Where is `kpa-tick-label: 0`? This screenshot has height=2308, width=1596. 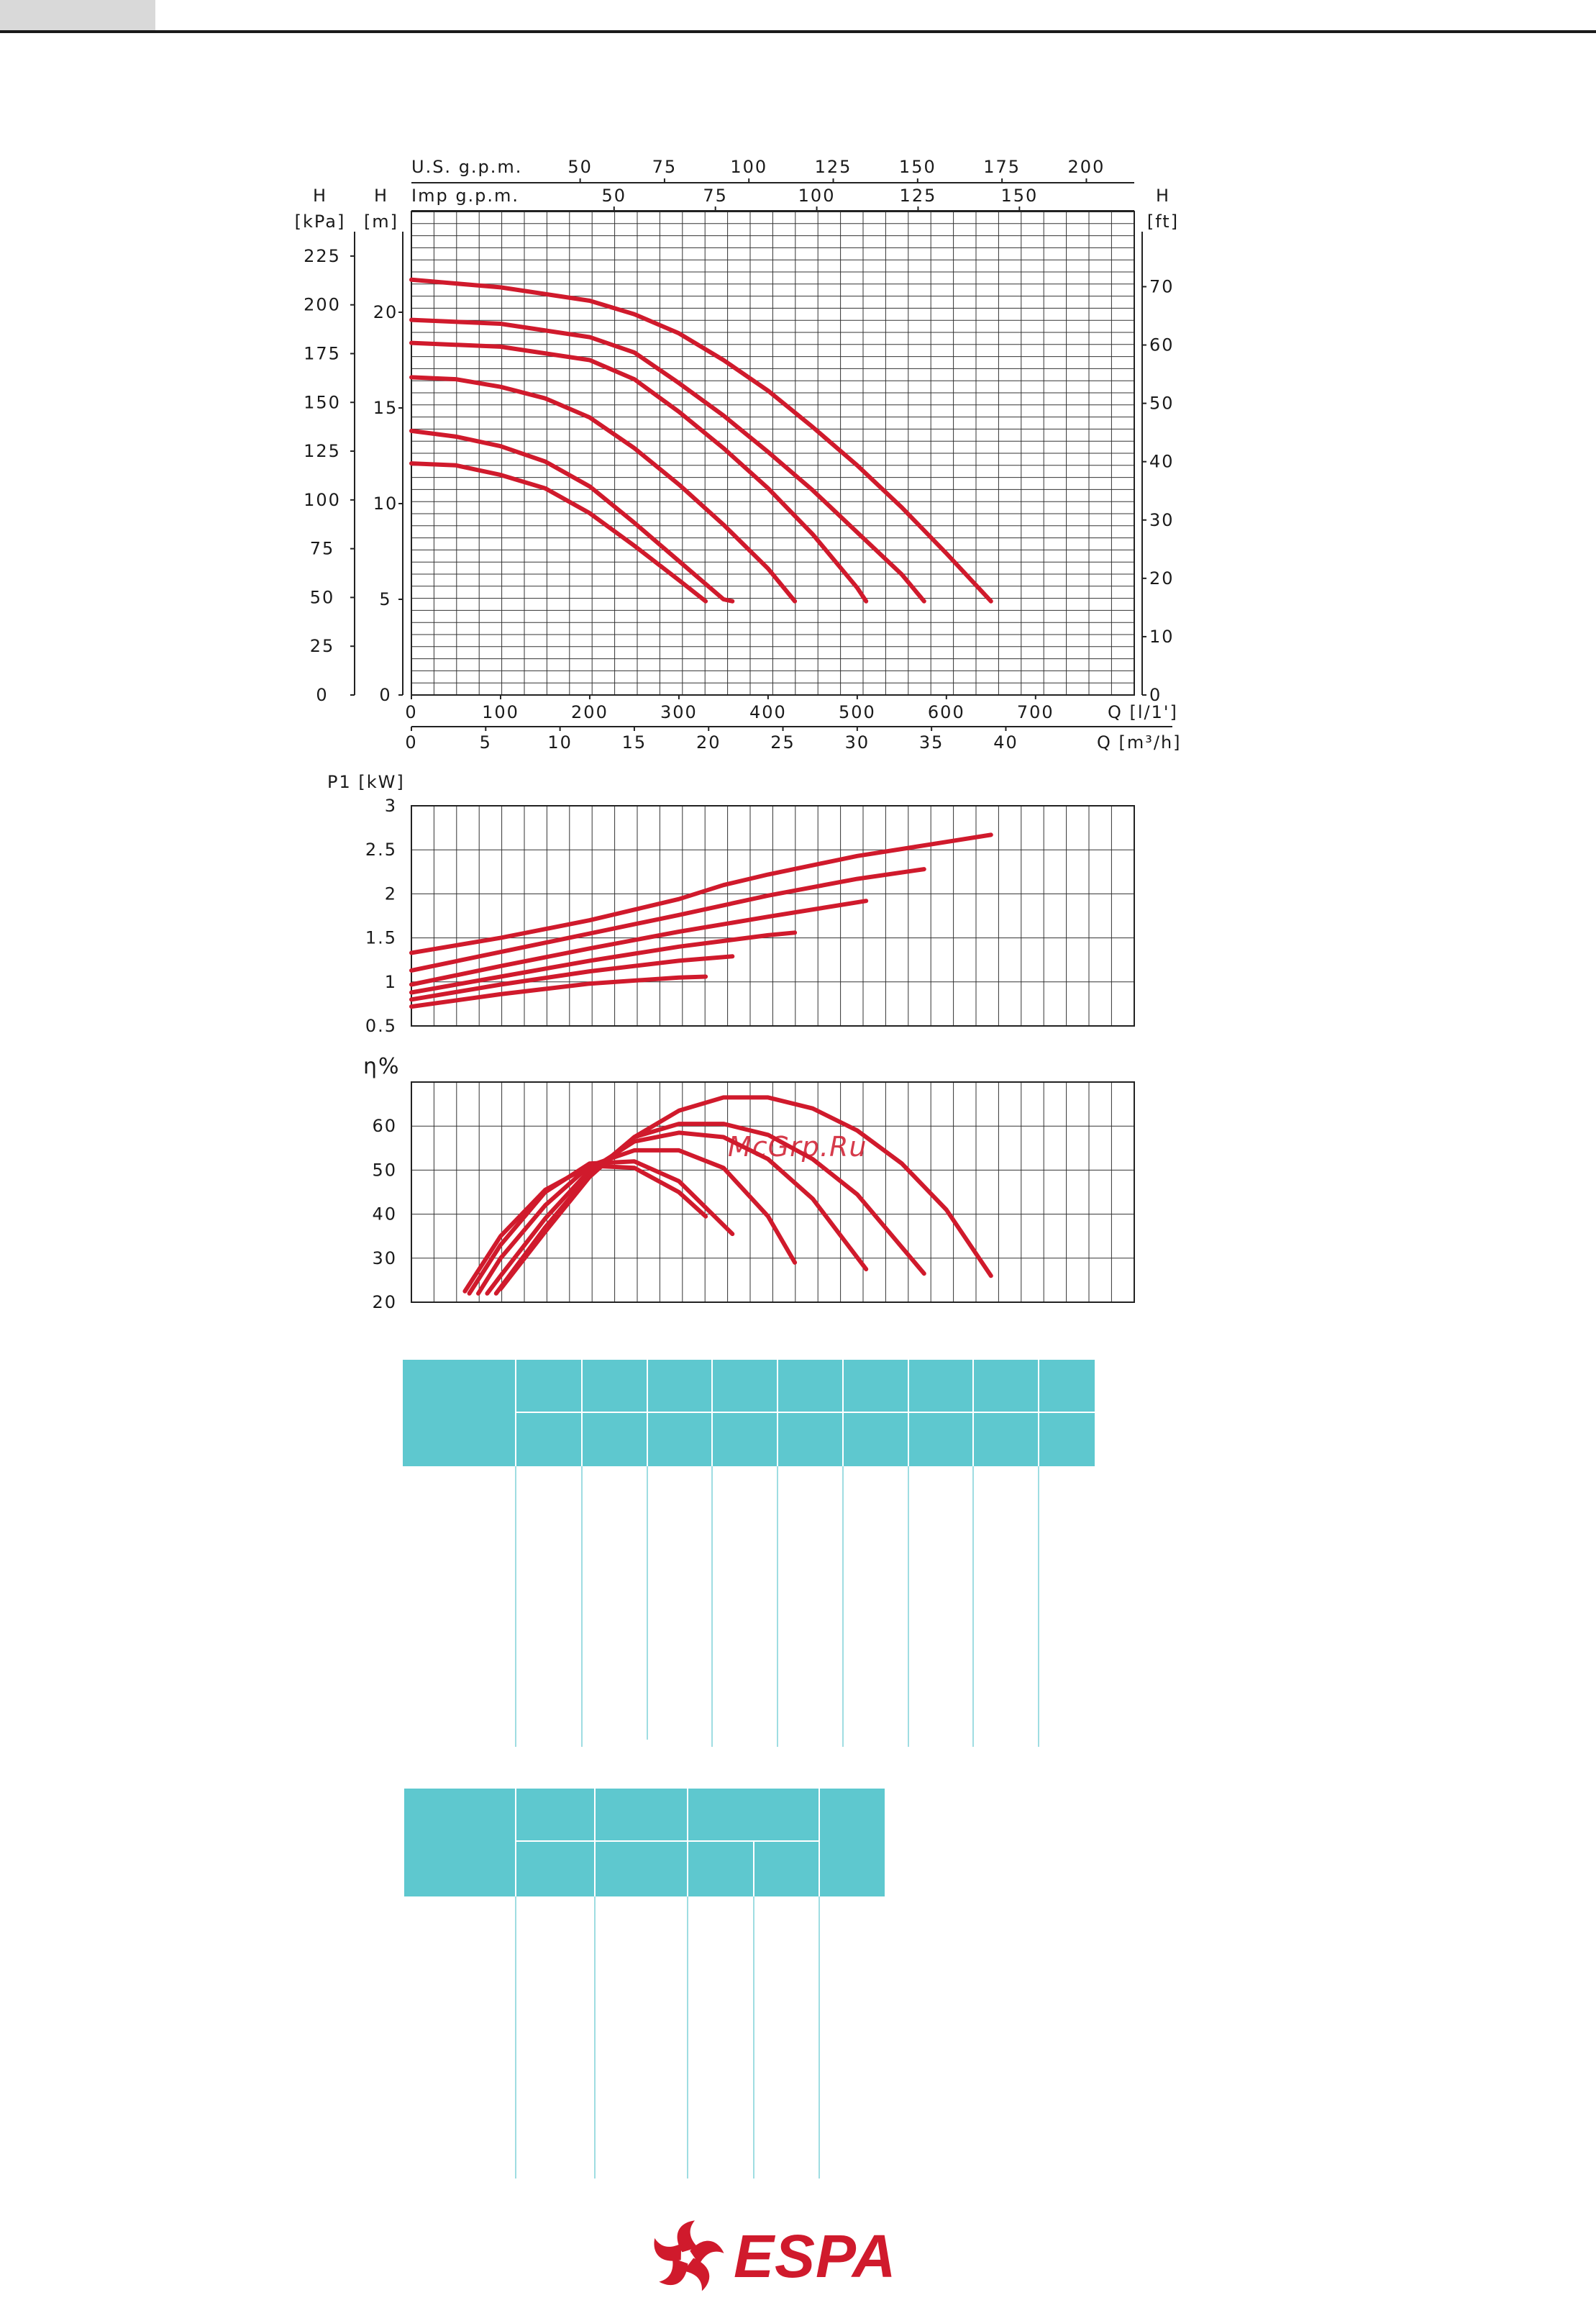 kpa-tick-label: 0 is located at coordinates (322, 695).